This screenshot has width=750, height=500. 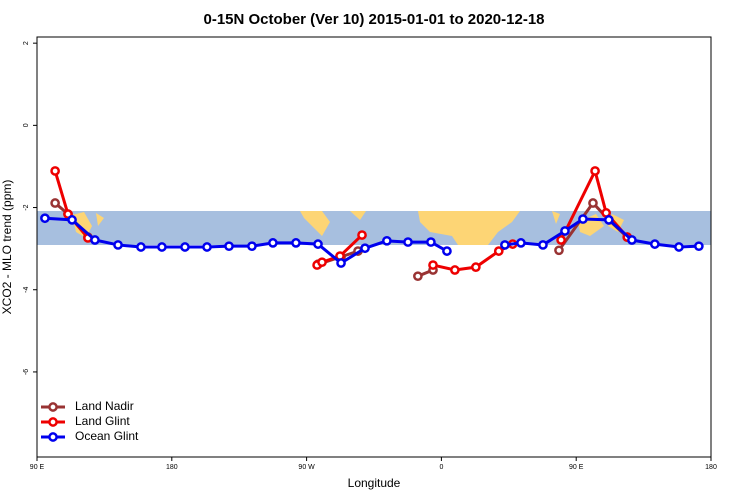 I want to click on y-tick-label: -6, so click(x=26, y=372).